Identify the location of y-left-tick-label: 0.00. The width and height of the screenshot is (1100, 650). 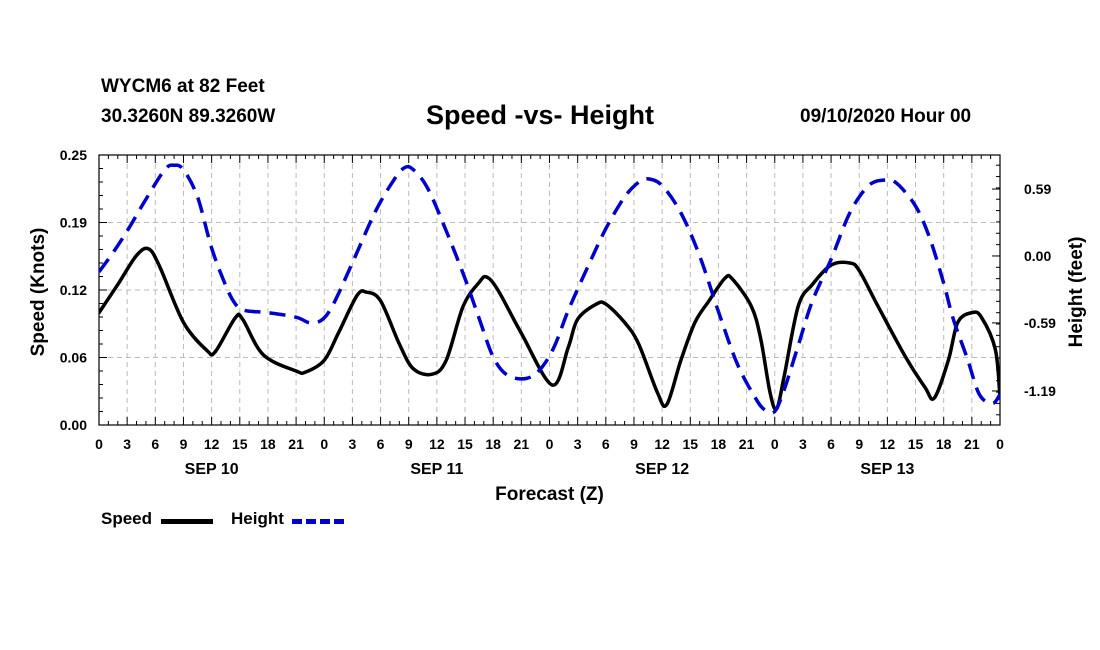
(73, 425).